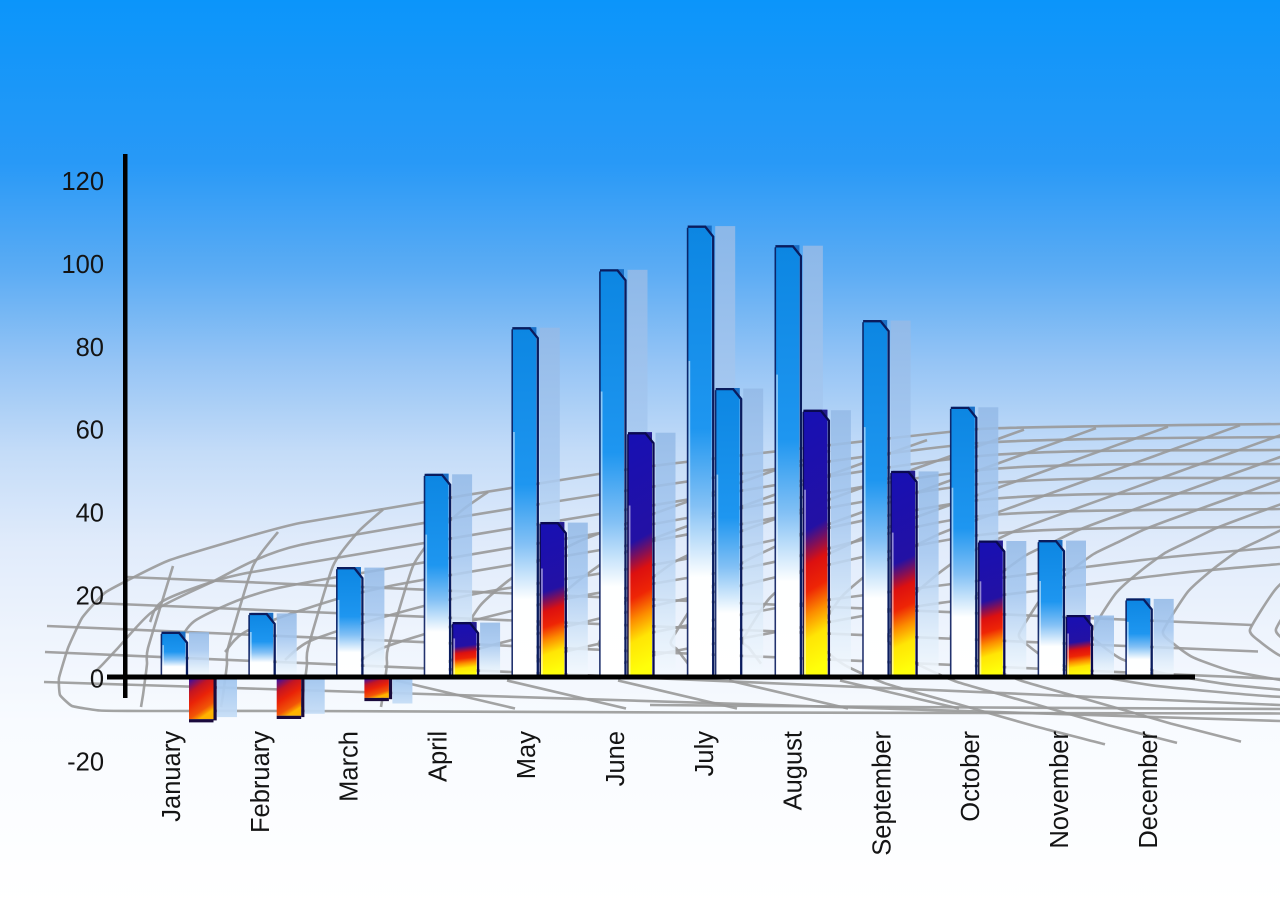 This screenshot has height=905, width=1280. Describe the element at coordinates (527, 755) in the screenshot. I see `svg-text: May` at that location.